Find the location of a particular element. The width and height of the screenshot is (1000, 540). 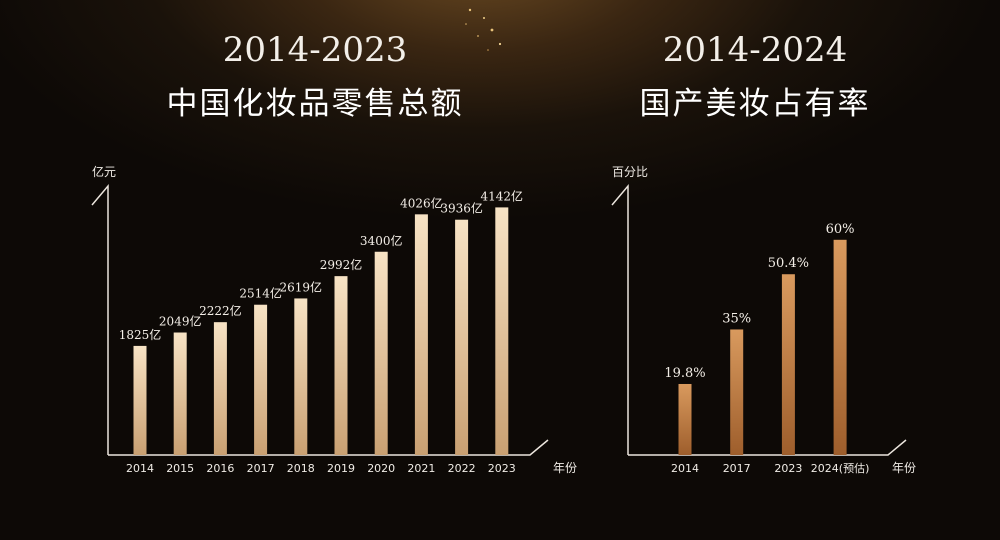

right-bar-2014 is located at coordinates (685, 419).